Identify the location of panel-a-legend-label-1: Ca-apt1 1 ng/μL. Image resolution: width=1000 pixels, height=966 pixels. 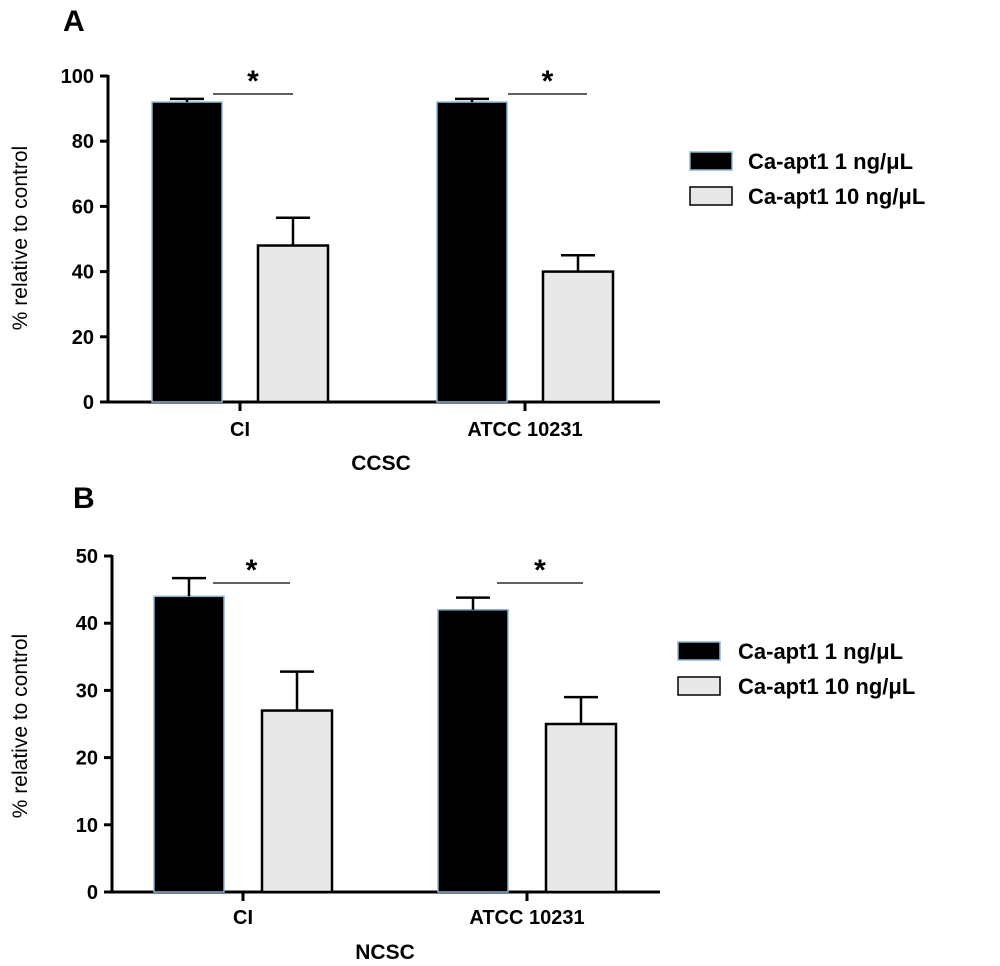
(830, 161).